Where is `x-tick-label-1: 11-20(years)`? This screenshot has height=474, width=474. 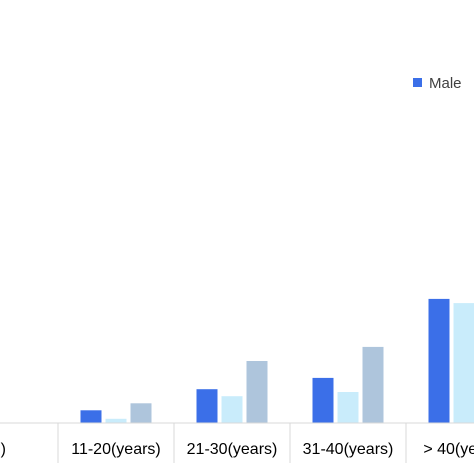 x-tick-label-1: 11-20(years) is located at coordinates (116, 449).